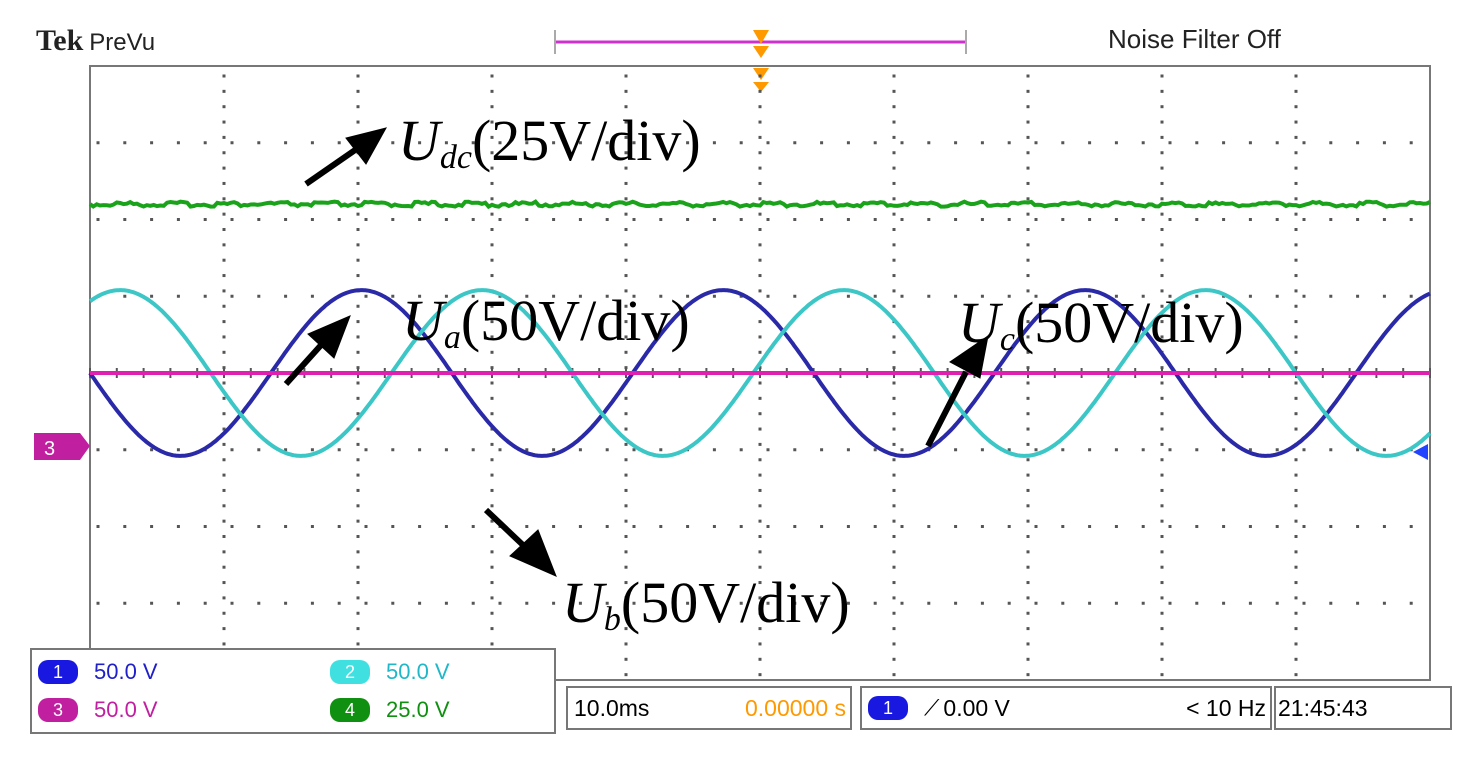  Describe the element at coordinates (390, 672) in the screenshot. I see `channel-2-scale: 2 50.0 V` at that location.